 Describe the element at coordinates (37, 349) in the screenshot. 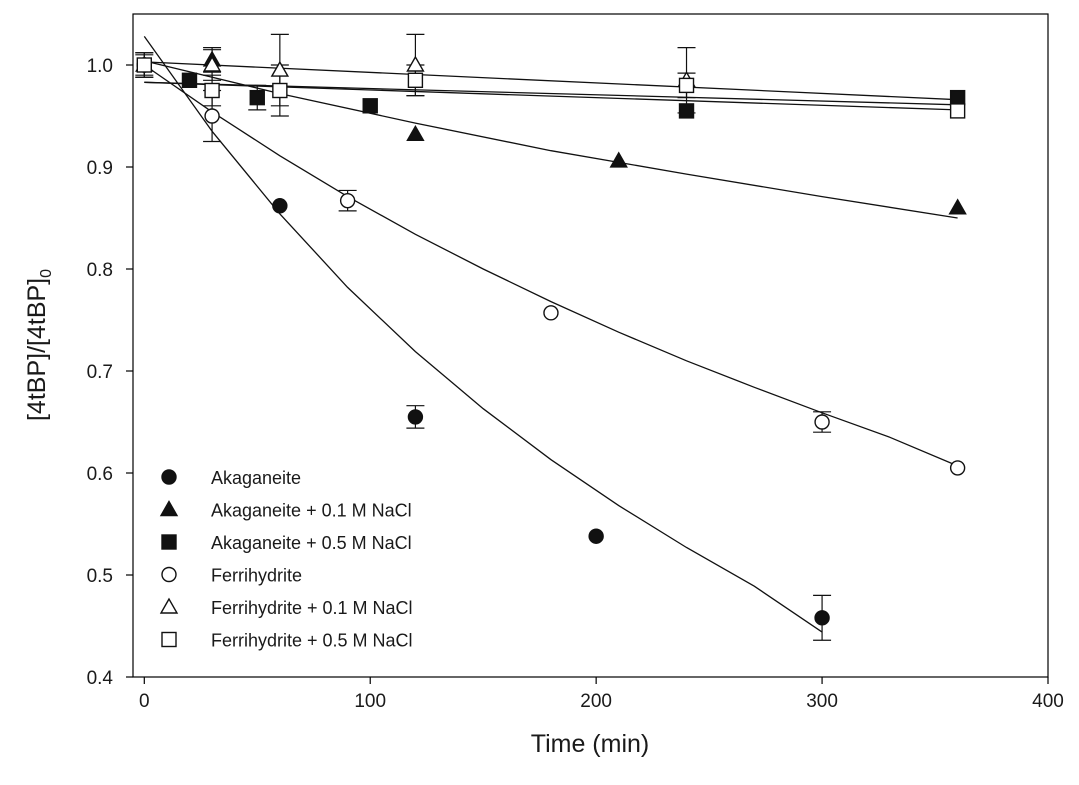

I see `y-axis-title-main: [4tBP]/[4tBP]` at that location.